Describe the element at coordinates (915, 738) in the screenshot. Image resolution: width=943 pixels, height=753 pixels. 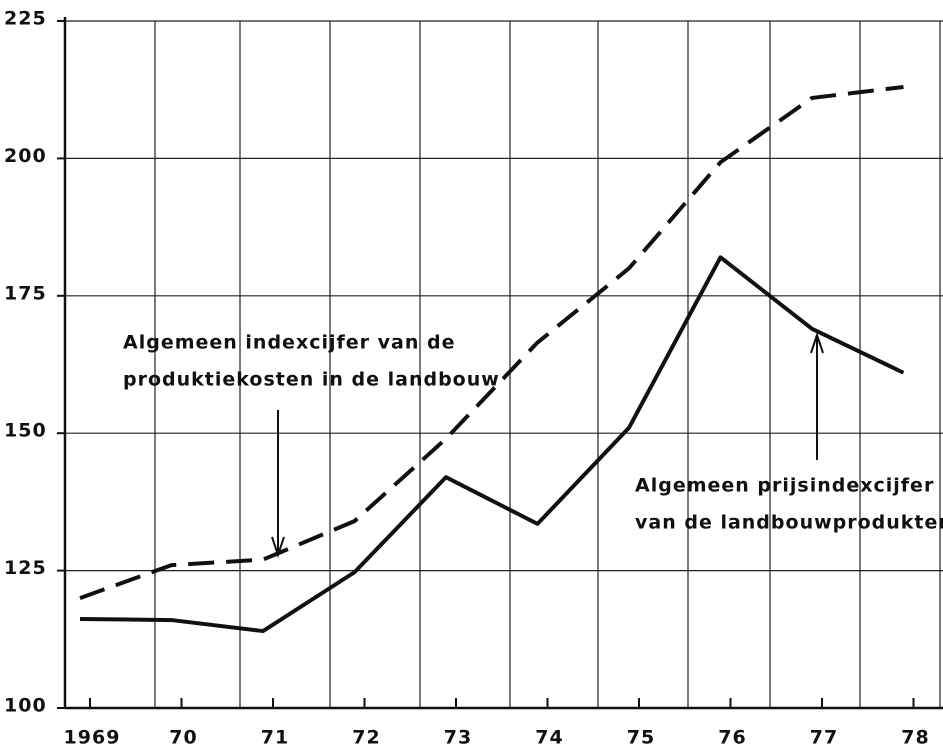
I see `x-tick-label: 78` at that location.